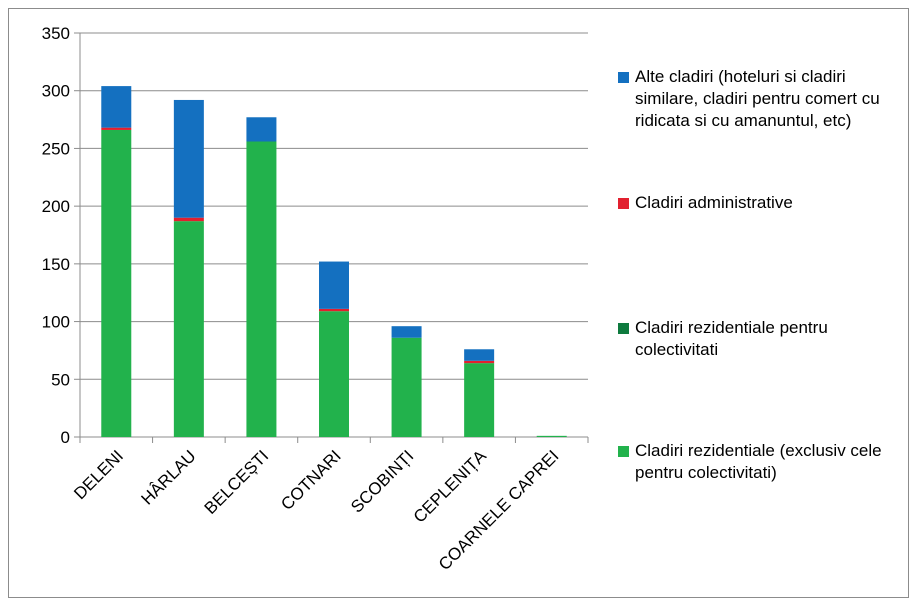 This screenshot has height=602, width=917. What do you see at coordinates (623, 77) in the screenshot?
I see `legend-swatch-alte-cladiri` at bounding box center [623, 77].